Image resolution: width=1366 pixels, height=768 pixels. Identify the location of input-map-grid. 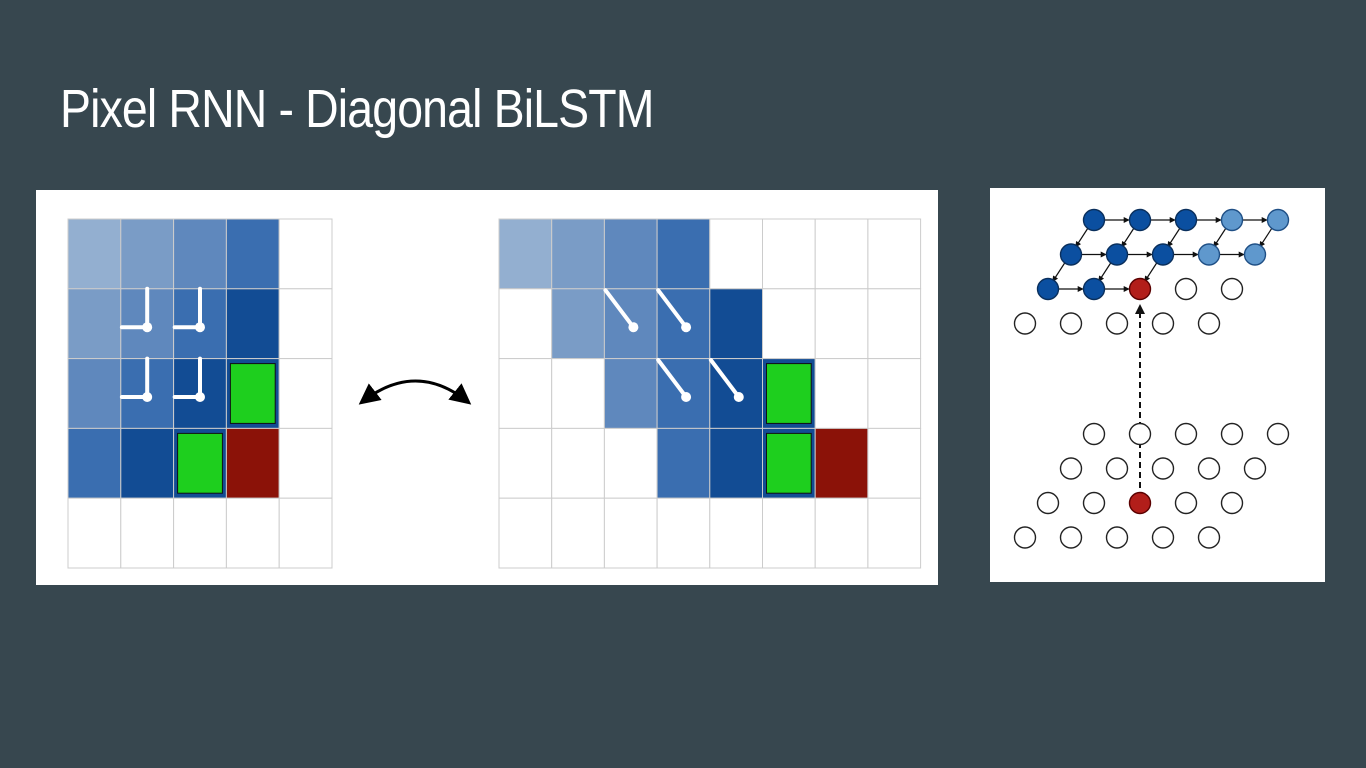
(200, 393).